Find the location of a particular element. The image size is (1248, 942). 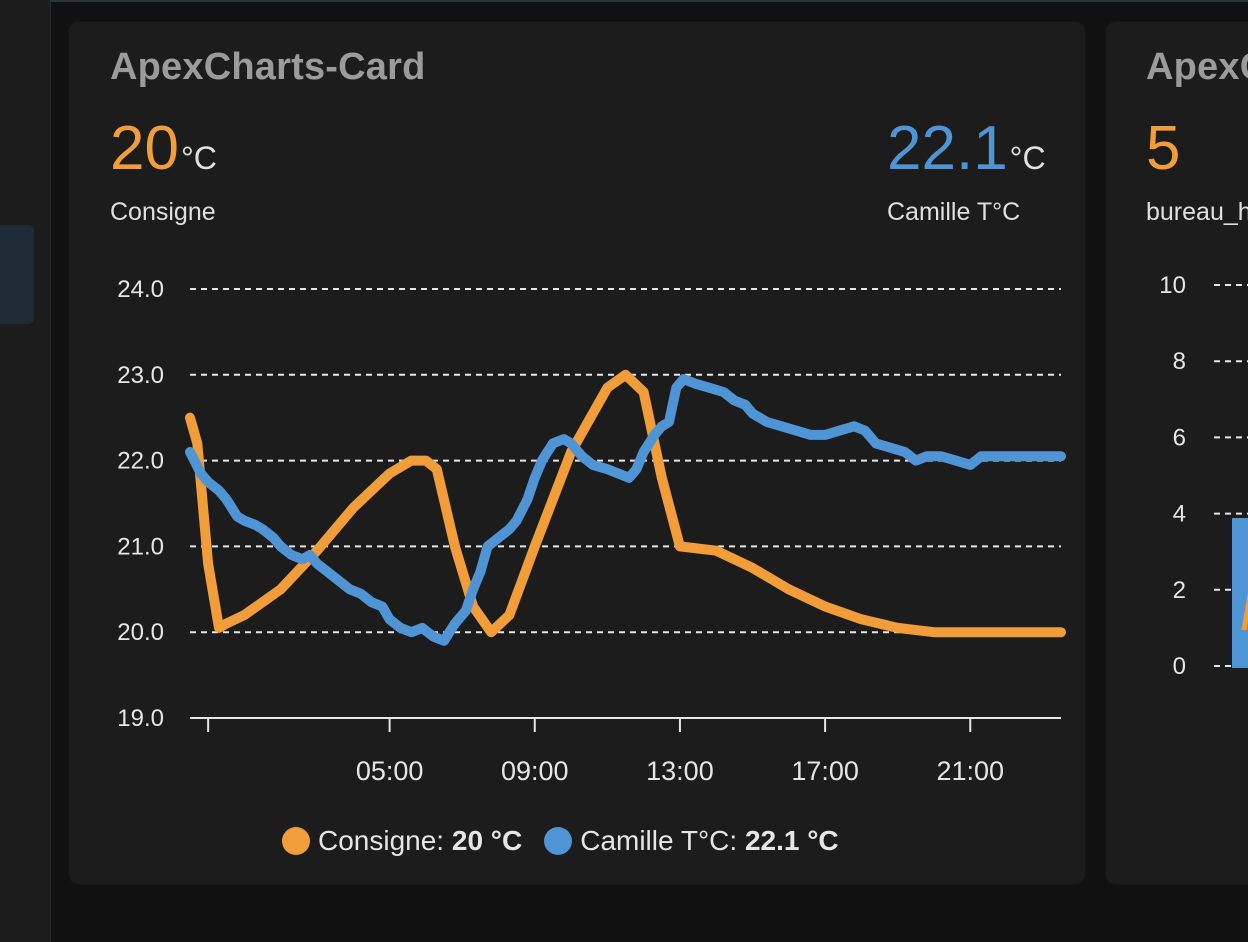

stat-camille-label: Camille T°C is located at coordinates (954, 212).